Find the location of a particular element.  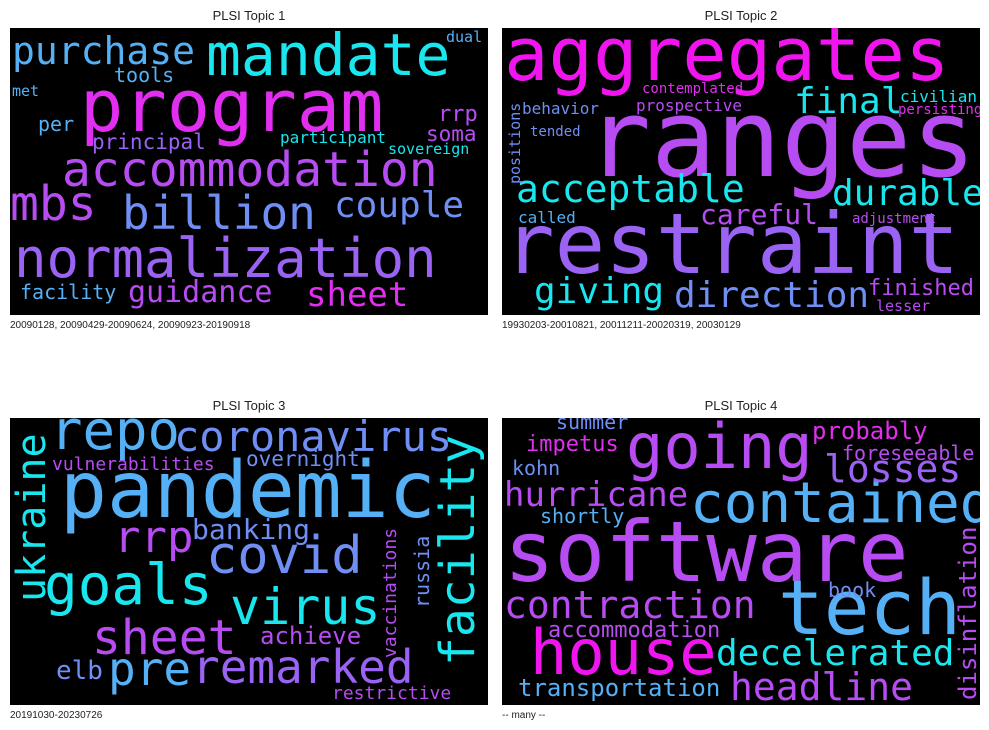

cloud-word: civilian is located at coordinates (939, 96).